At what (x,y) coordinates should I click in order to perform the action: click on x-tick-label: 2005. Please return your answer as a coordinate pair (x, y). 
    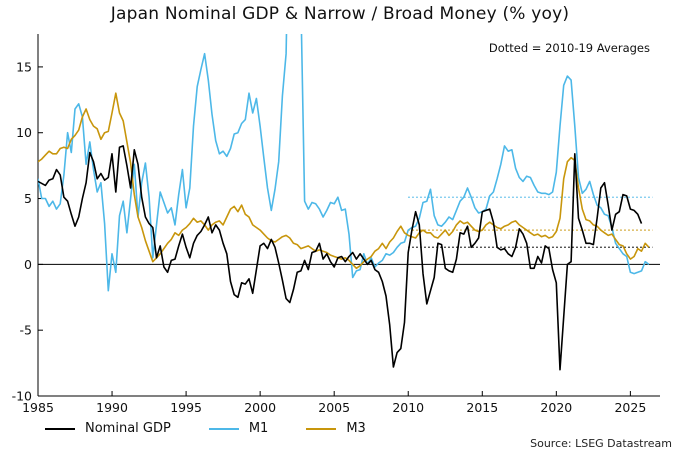
    Looking at the image, I should click on (334, 407).